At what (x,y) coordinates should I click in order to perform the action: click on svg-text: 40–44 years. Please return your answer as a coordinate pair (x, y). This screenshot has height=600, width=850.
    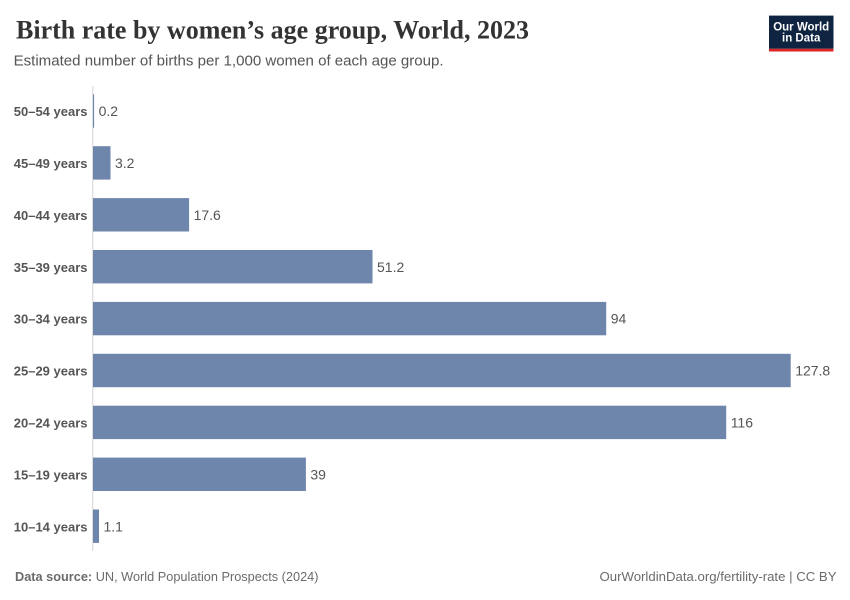
    Looking at the image, I should click on (51, 215).